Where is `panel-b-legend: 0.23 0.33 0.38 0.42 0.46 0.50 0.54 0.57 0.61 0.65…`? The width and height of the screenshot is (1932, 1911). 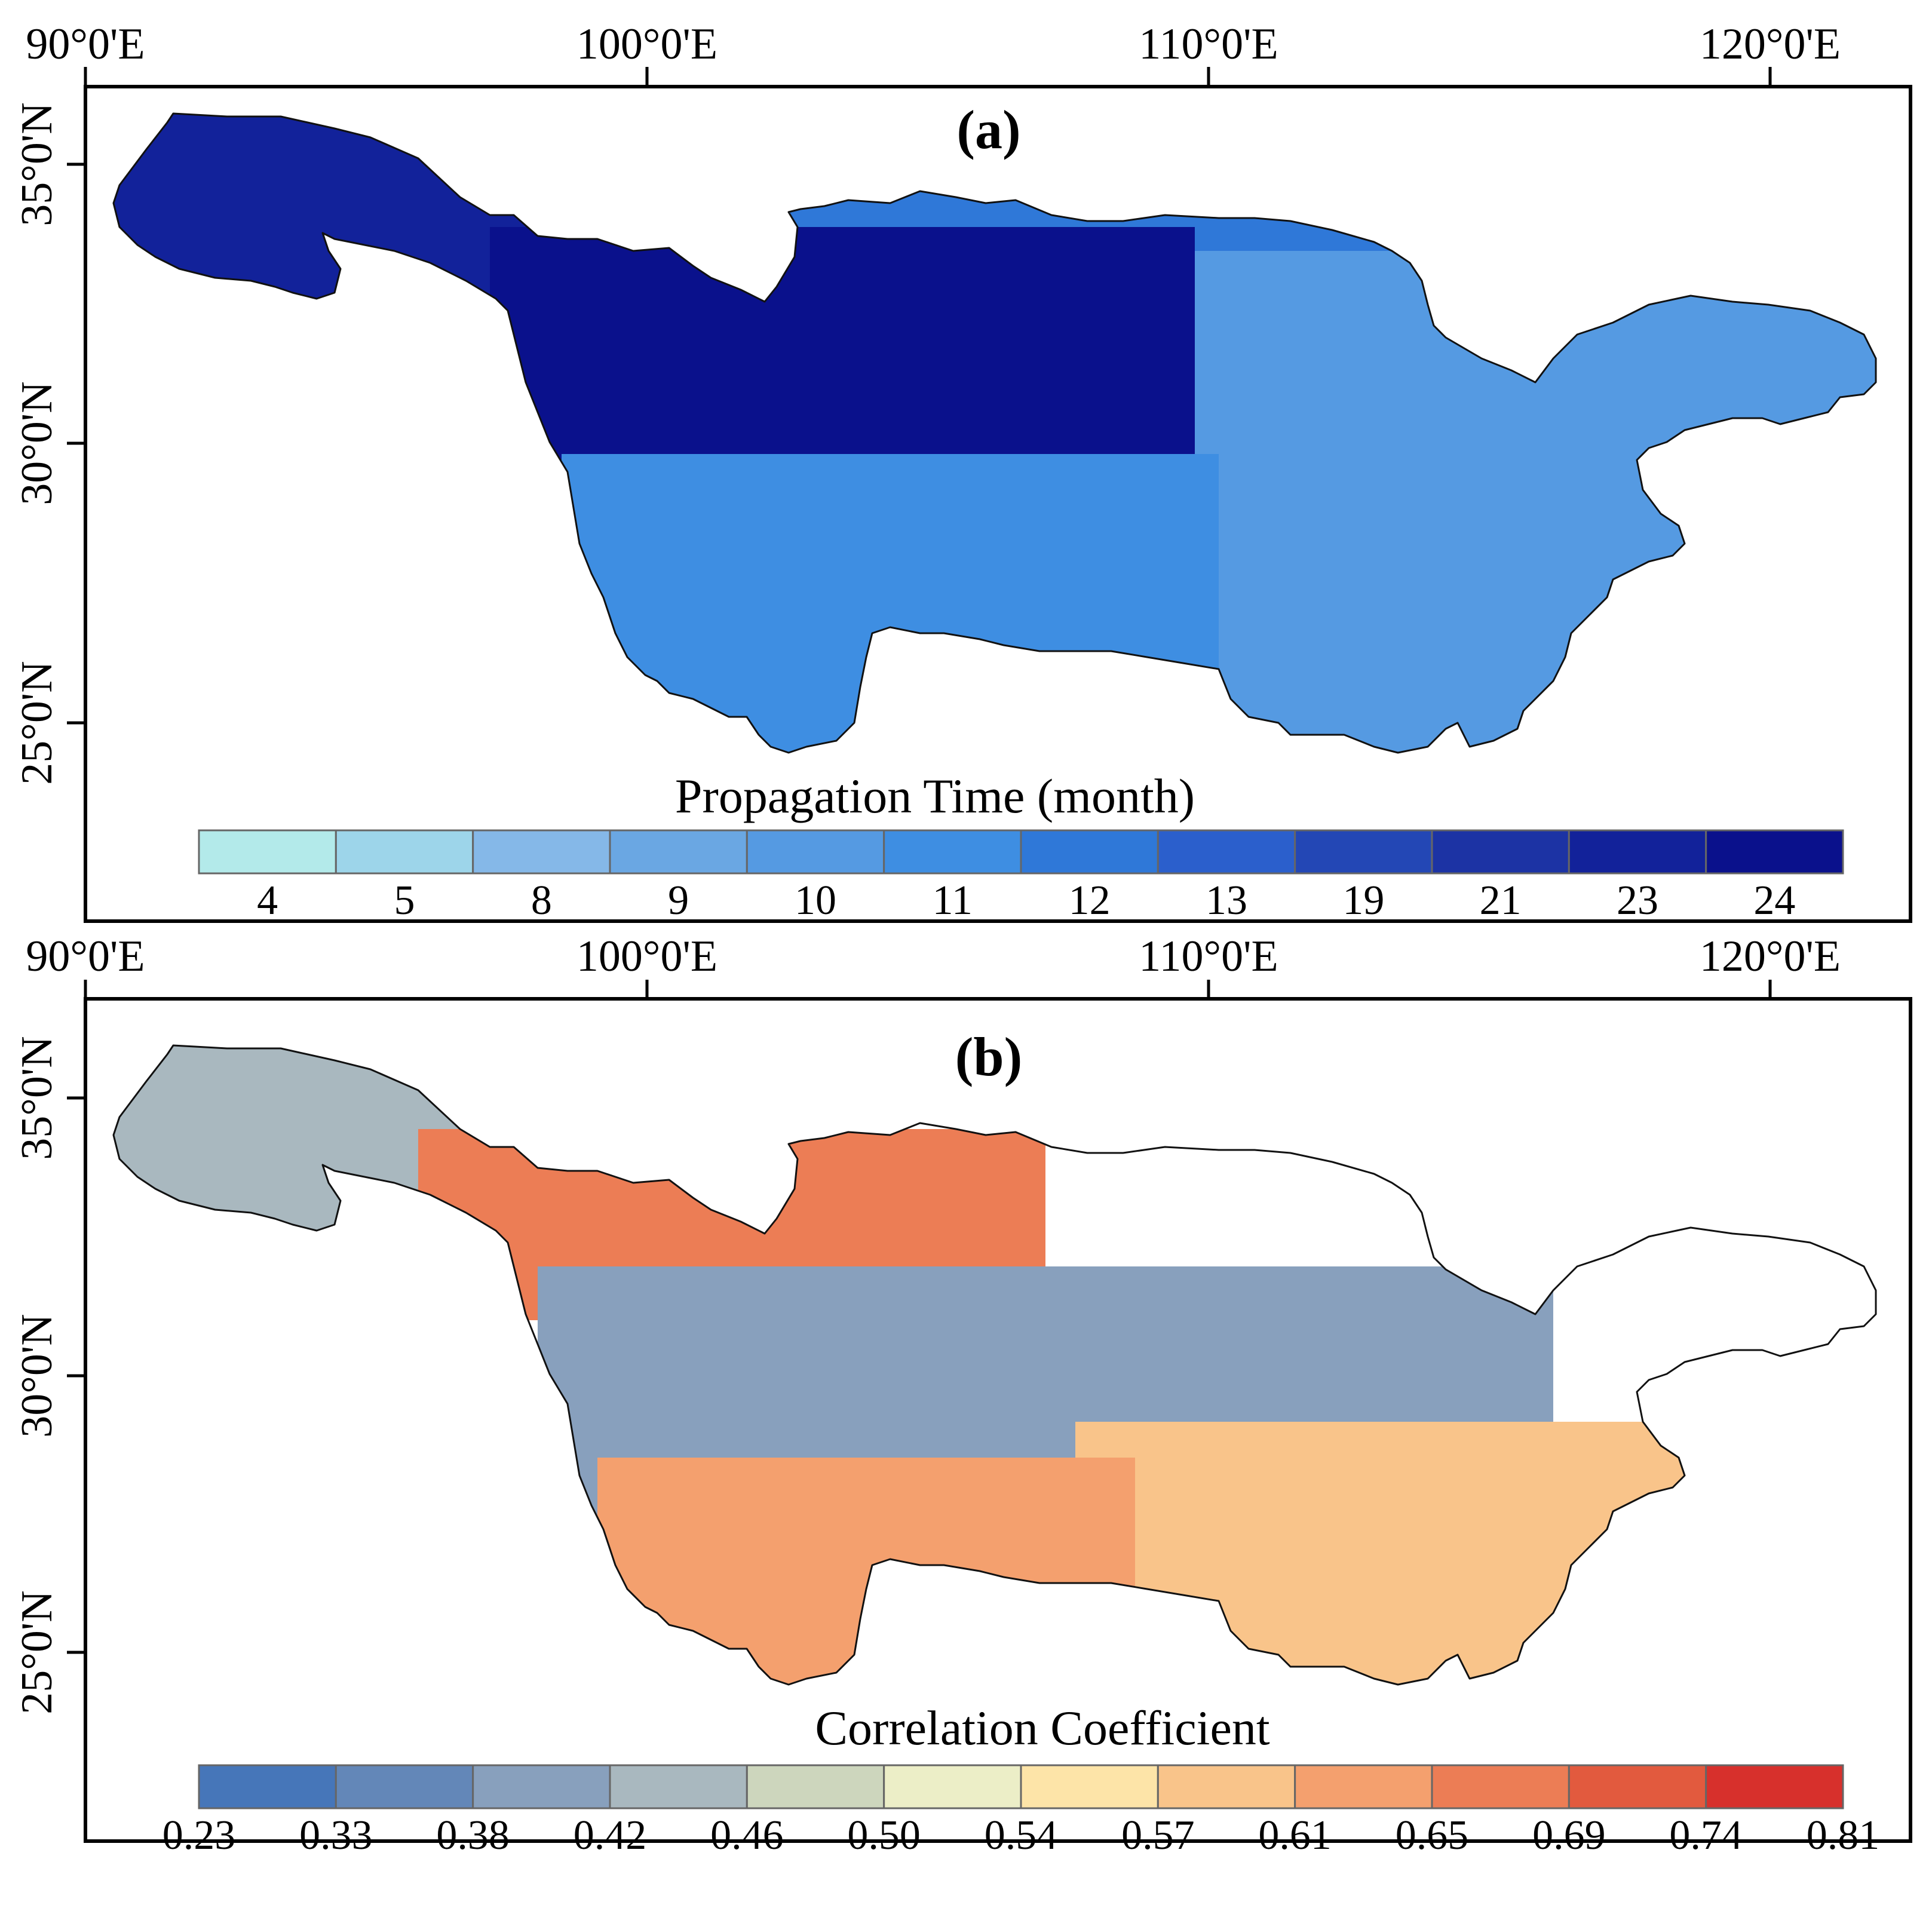
panel-b-legend: 0.23 0.33 0.38 0.42 0.46 0.50 0.54 0.57 0.61 0.65… is located at coordinates (1021, 1811).